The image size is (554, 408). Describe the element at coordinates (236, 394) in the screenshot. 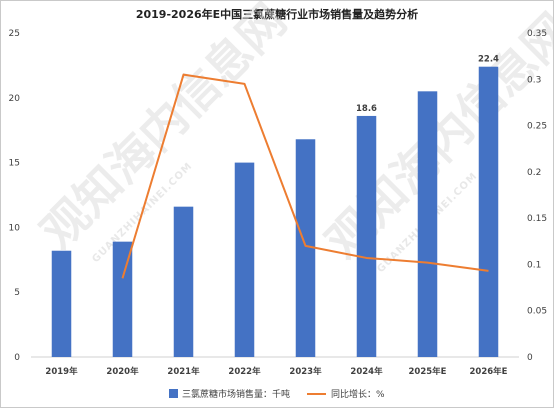

I see `legend-bar-label: 三氯蔗糖市场销售量：千吨` at that location.